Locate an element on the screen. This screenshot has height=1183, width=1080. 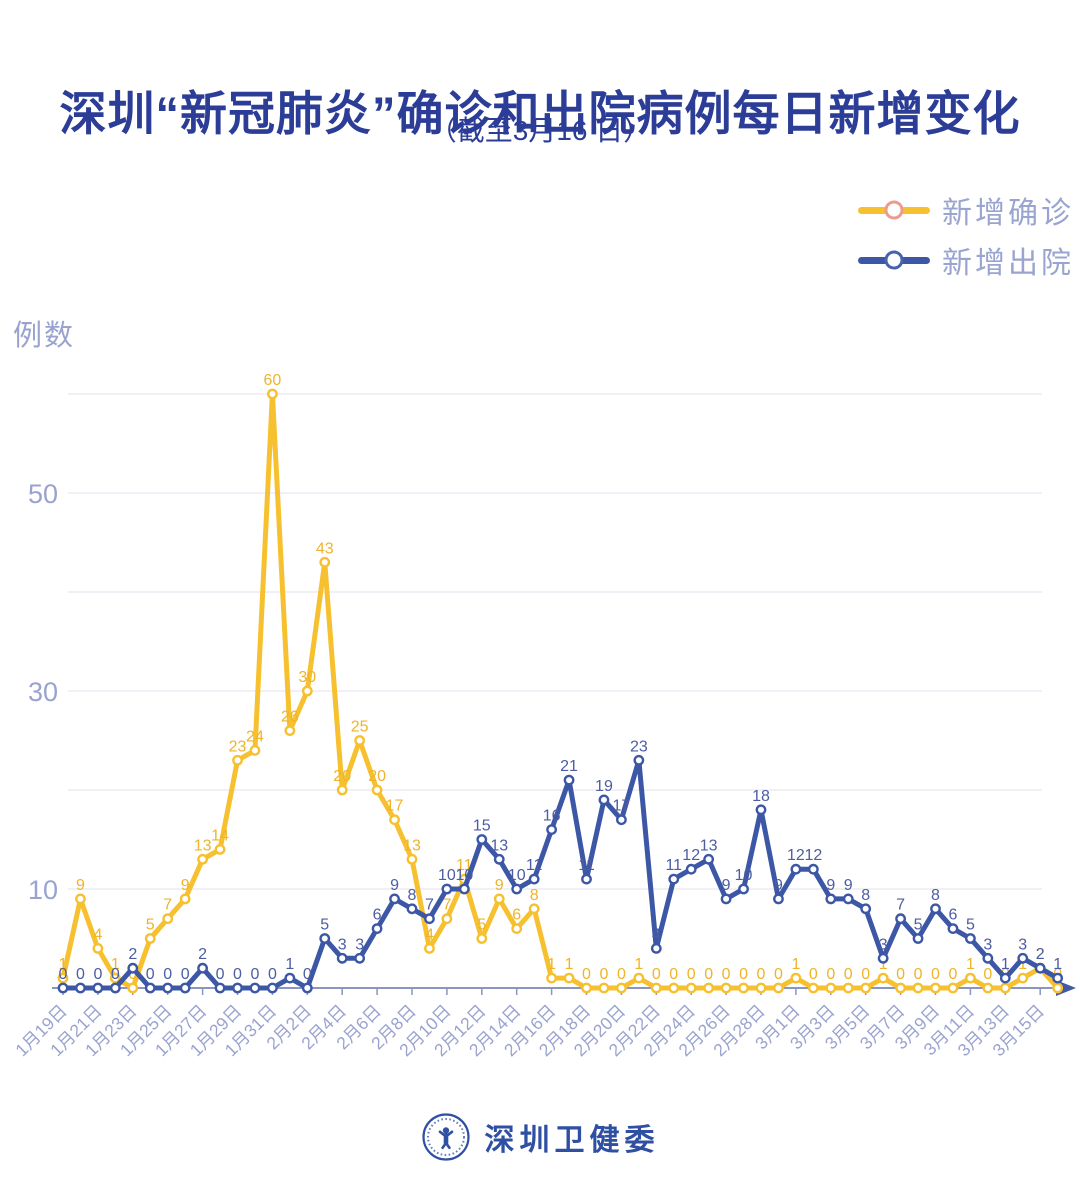
confirmed-value-label: 17 is located at coordinates (395, 806).